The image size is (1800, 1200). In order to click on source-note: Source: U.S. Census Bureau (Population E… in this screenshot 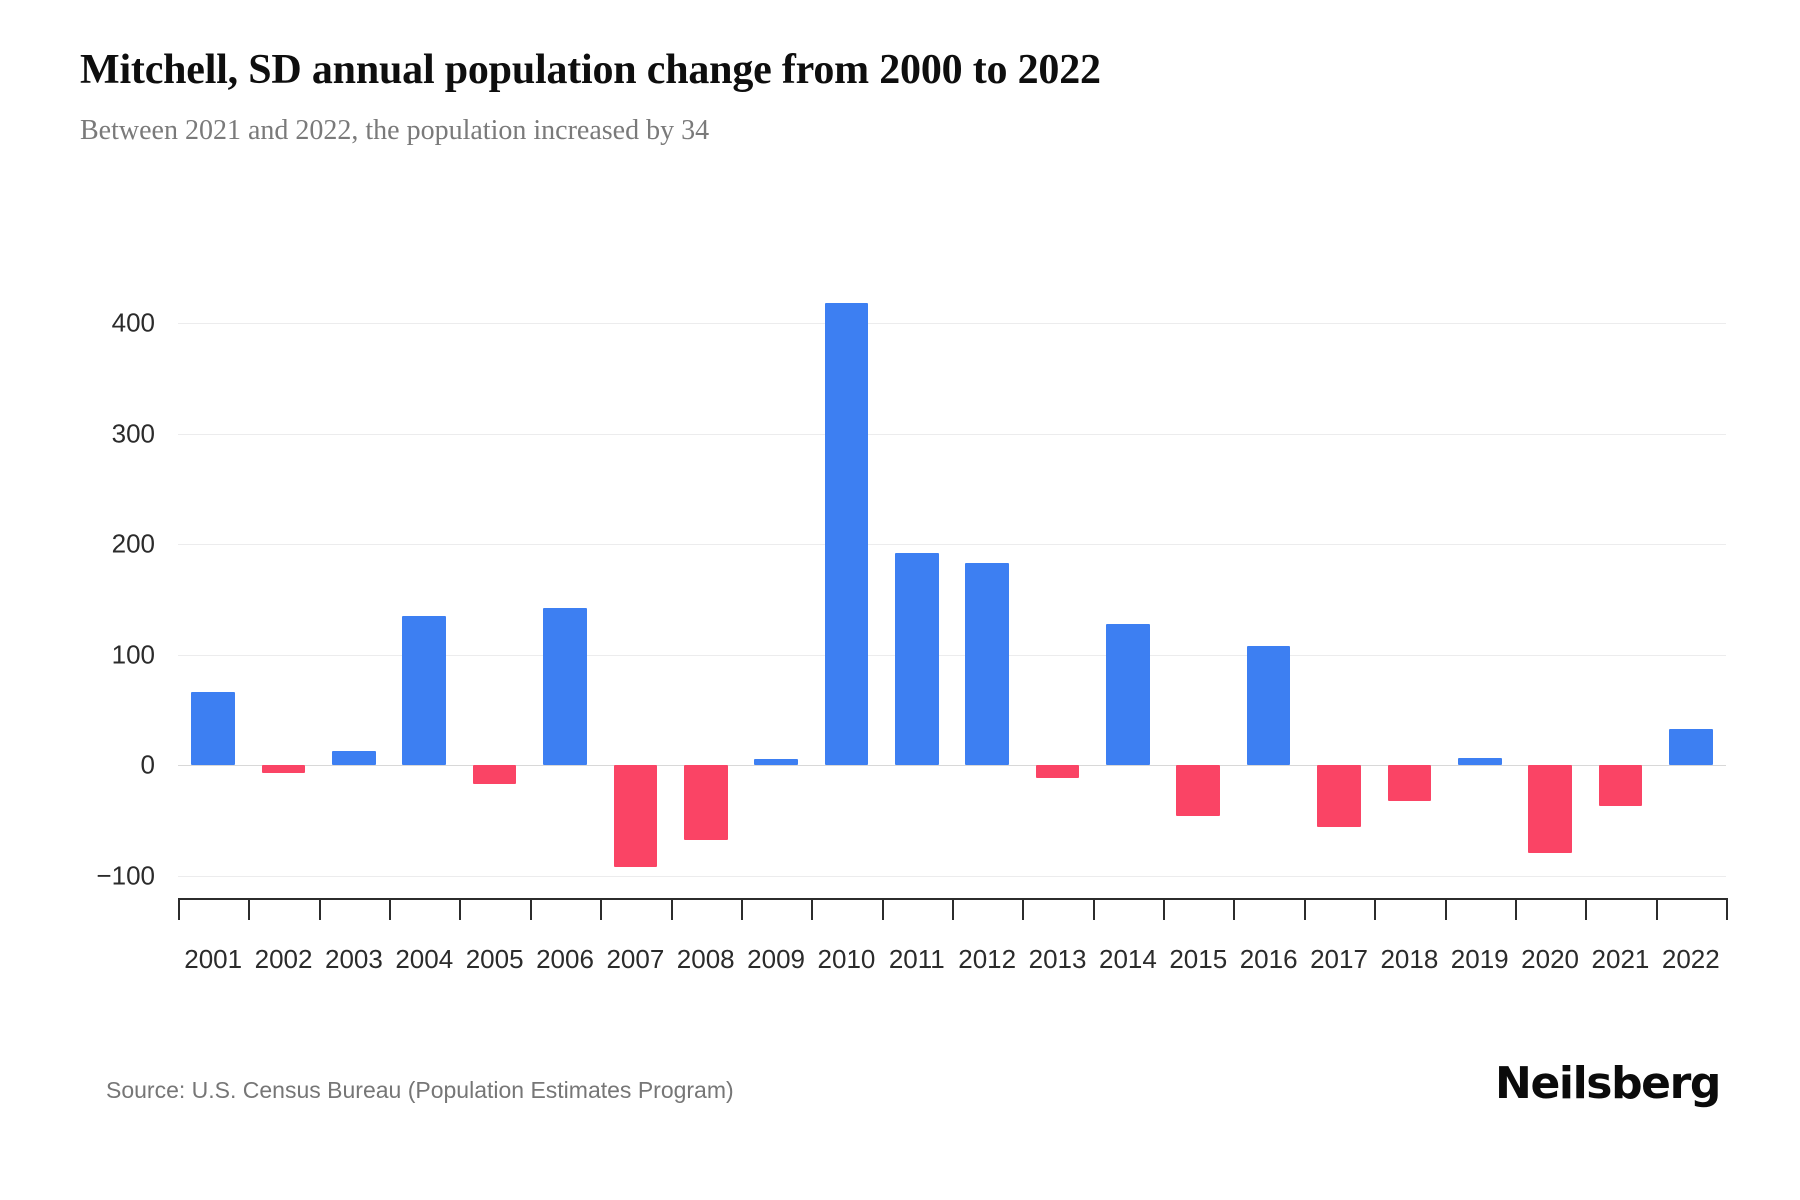, I will do `click(420, 1090)`.